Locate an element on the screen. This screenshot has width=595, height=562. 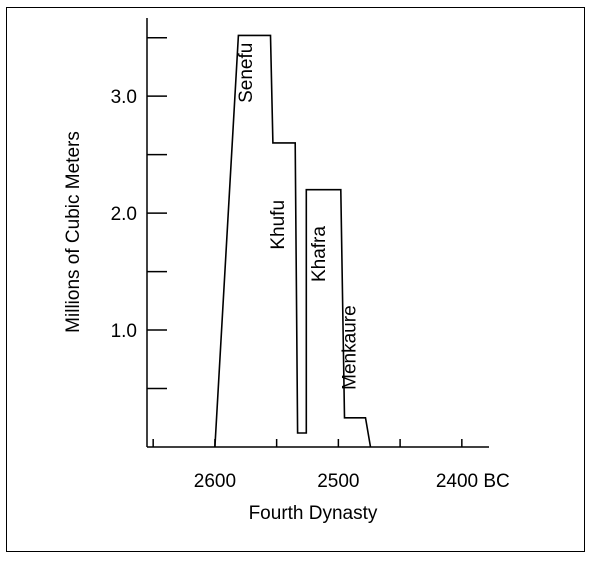
x-ticks is located at coordinates (307, 443).